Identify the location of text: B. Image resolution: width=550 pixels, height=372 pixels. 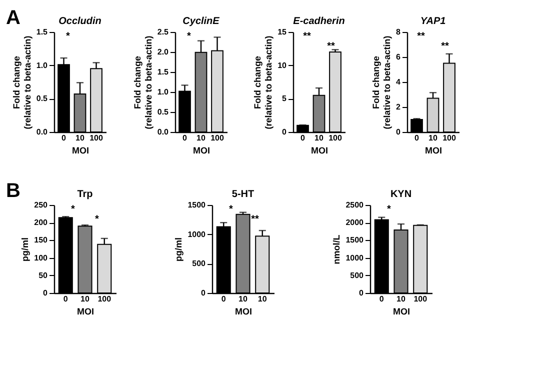
(13, 191).